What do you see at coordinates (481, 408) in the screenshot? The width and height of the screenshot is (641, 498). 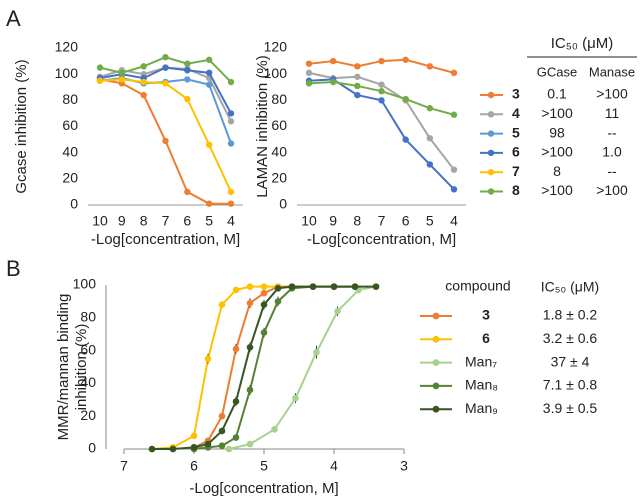 I see `legend-label: Man₉` at bounding box center [481, 408].